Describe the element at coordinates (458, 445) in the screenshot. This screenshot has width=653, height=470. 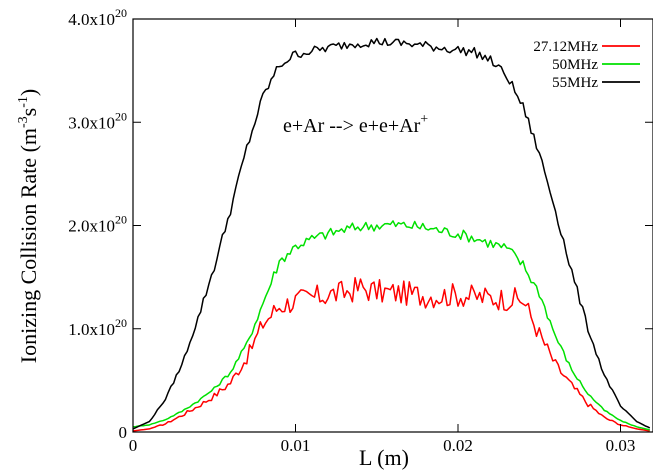
I see `x-tick-label: 0.02` at that location.